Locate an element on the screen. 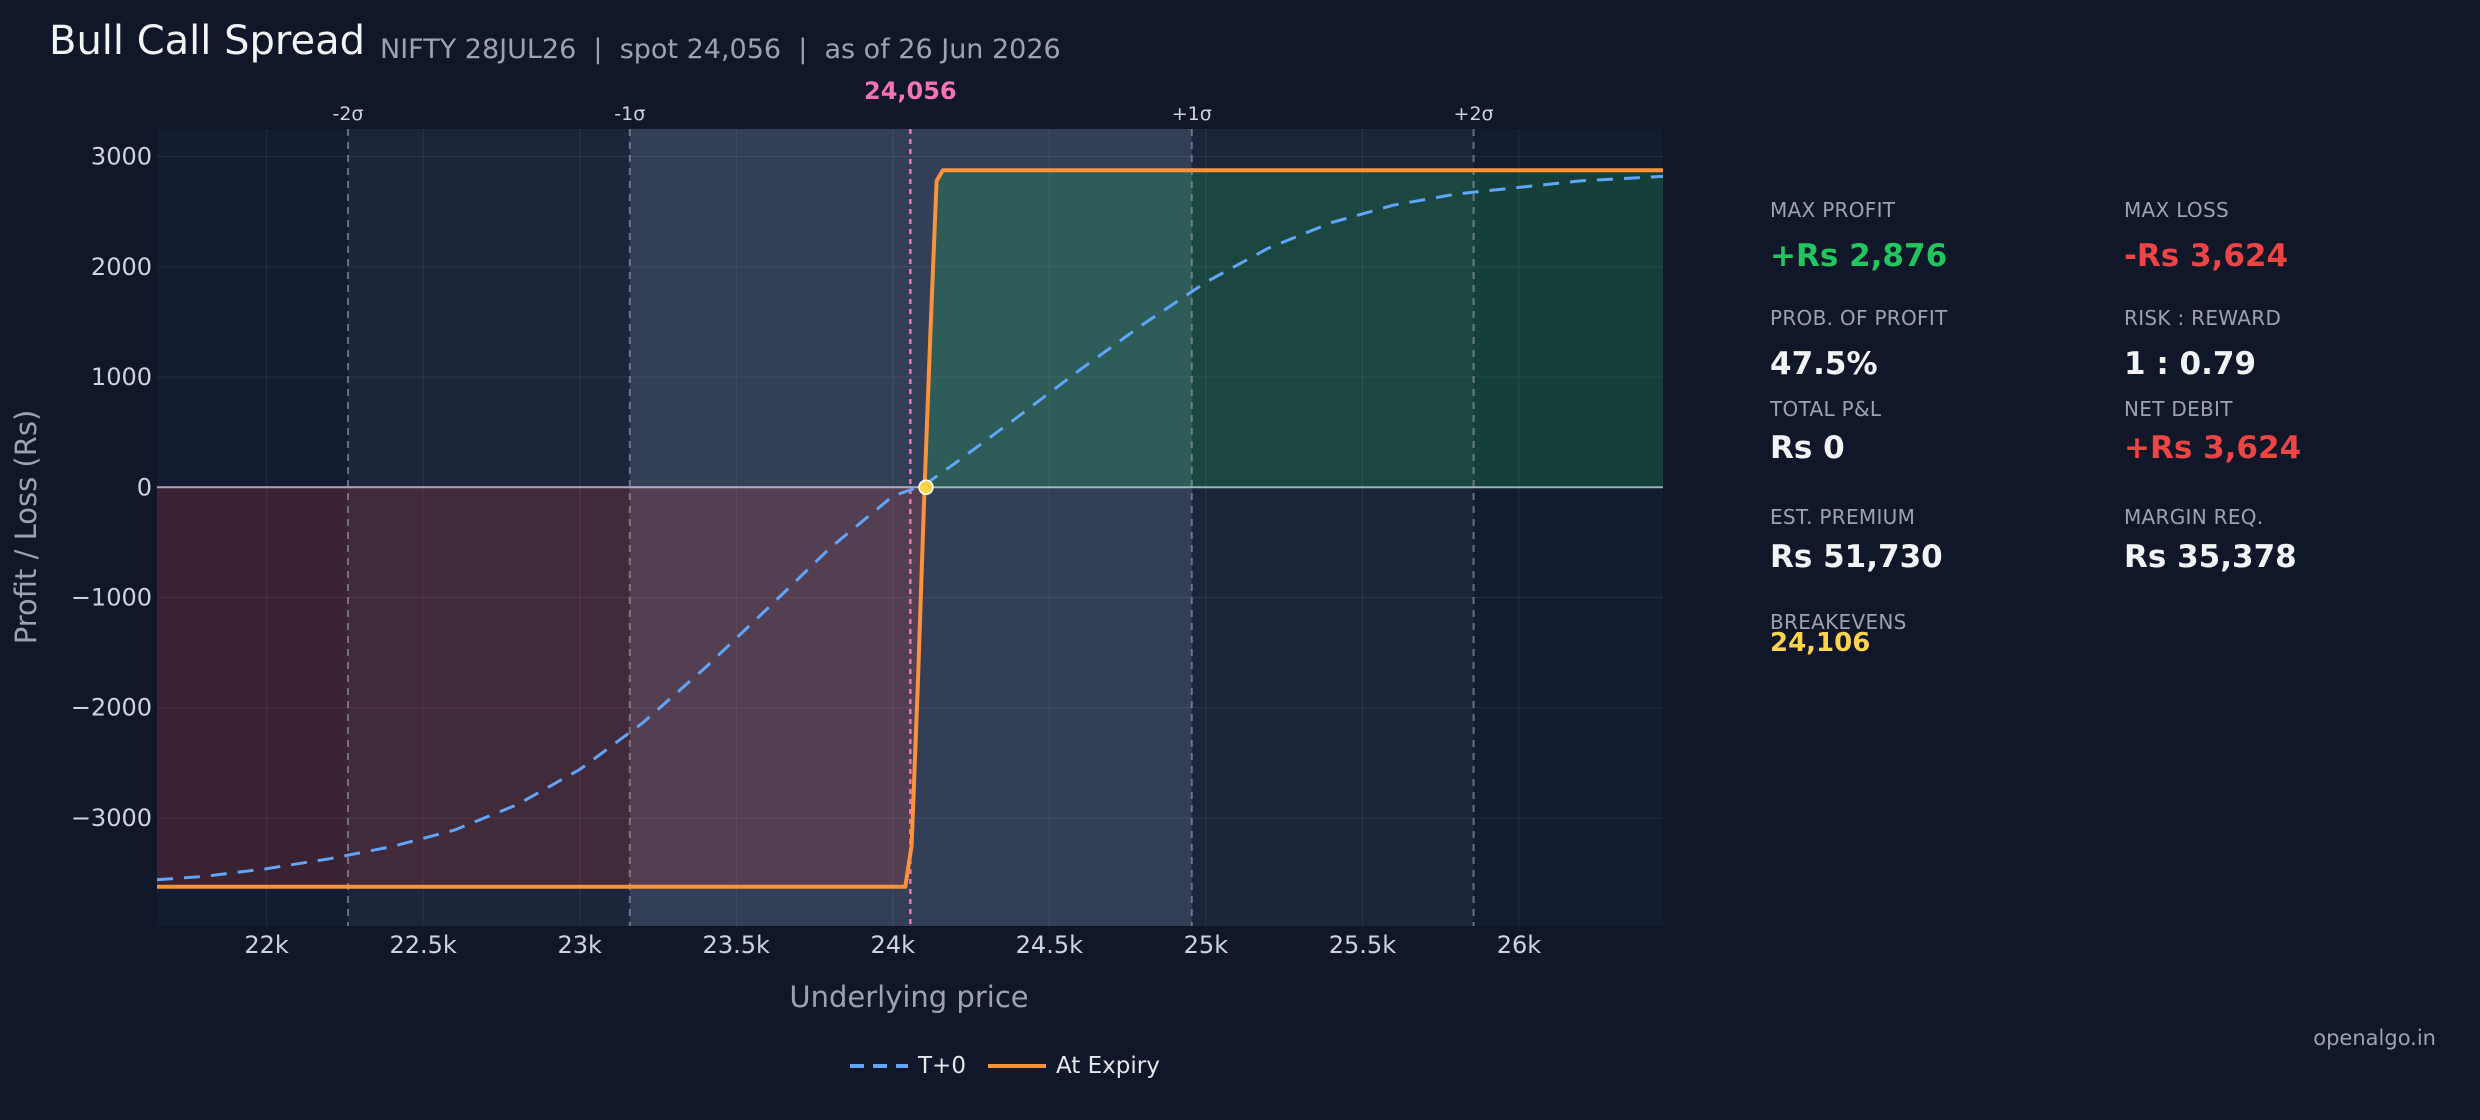  x-tick-label: 25.5k is located at coordinates (1362, 945).